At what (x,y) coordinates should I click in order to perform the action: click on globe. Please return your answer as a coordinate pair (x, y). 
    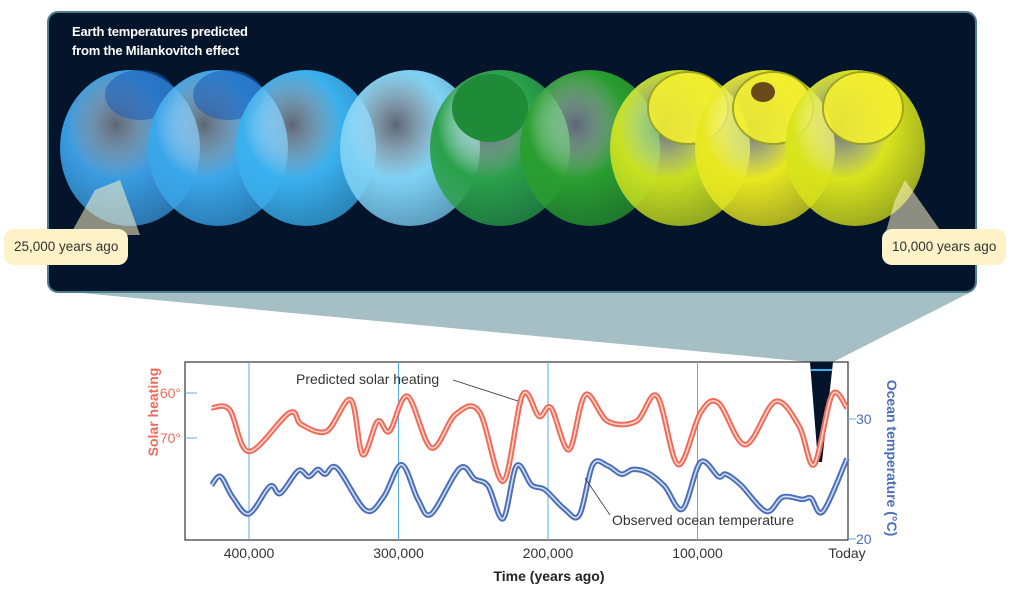
    Looking at the image, I should click on (306, 148).